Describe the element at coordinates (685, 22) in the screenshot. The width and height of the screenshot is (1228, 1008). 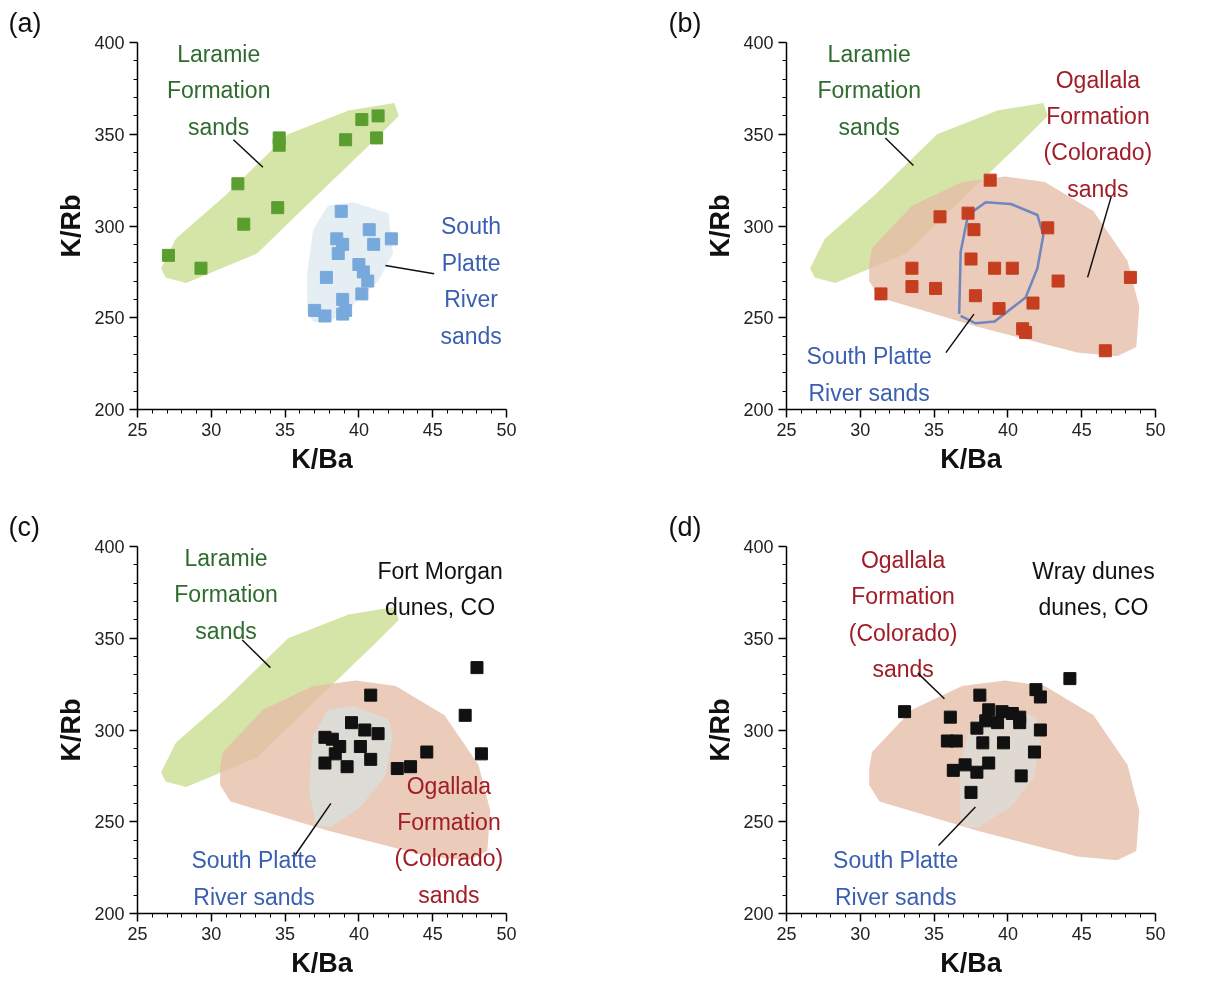
I see `chart-title: (b)` at that location.